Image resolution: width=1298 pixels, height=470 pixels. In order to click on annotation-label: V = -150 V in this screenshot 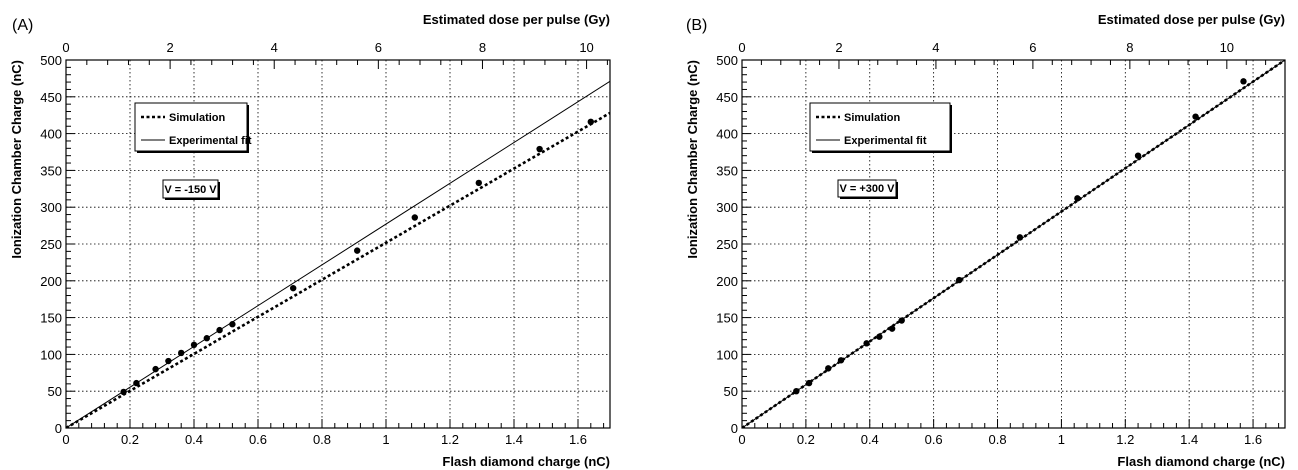, I will do `click(190, 190)`.